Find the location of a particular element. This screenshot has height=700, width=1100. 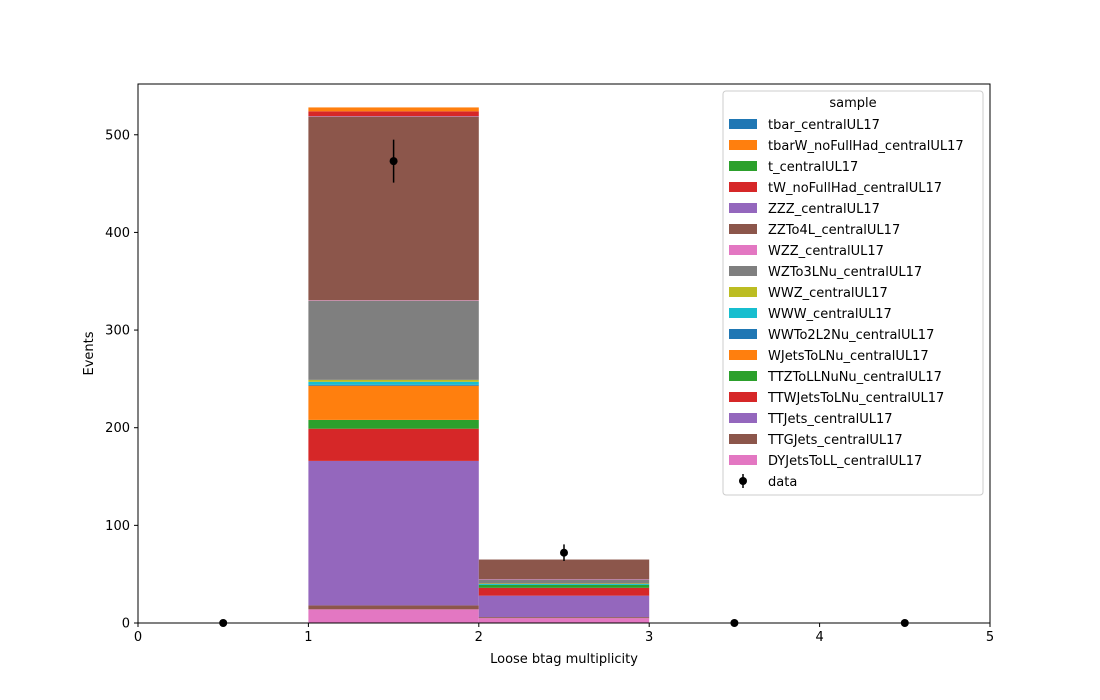

legend-label: WWZ_centralUL17 is located at coordinates (828, 293).